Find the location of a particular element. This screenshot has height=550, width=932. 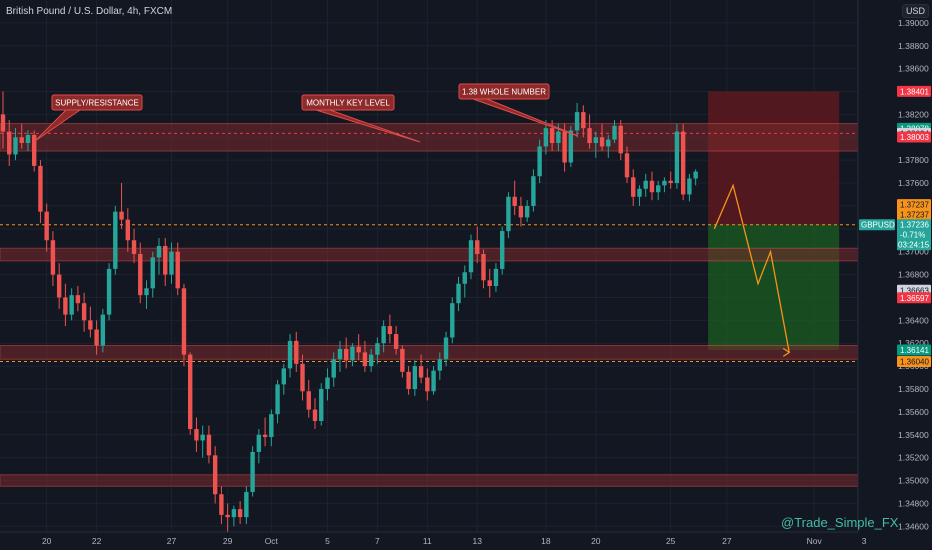

price-tick-label: 1.37000 is located at coordinates (913, 252).